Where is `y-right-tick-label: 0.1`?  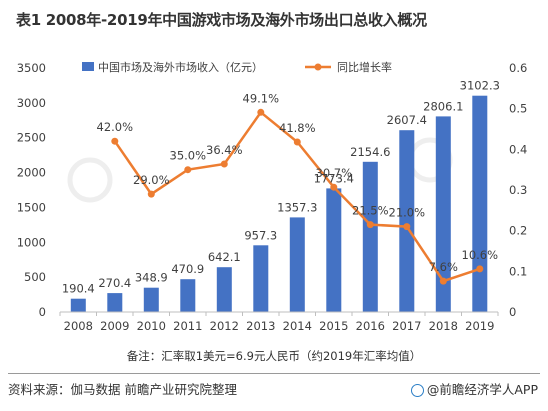
y-right-tick-label: 0.1 is located at coordinates (518, 271).